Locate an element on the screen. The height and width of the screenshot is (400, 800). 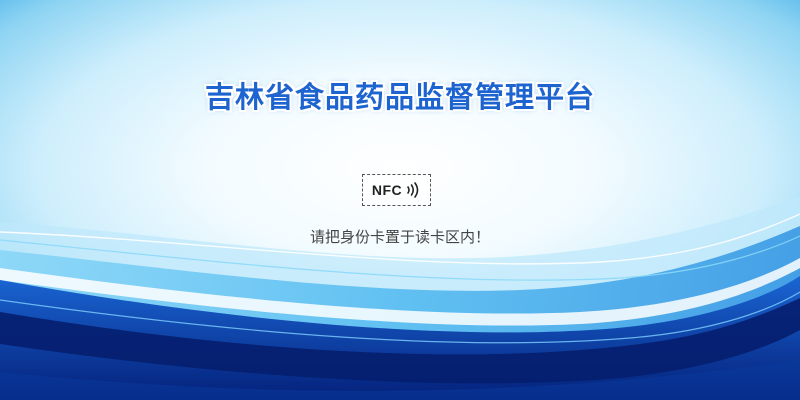
nfc-badge: NFC is located at coordinates (396, 190).